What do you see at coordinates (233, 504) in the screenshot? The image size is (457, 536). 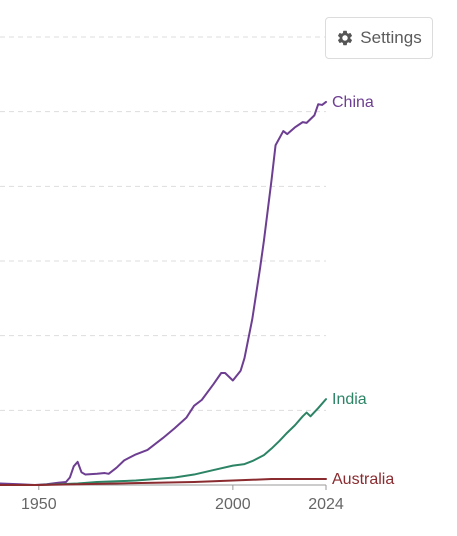 I see `x-tick-label: 2000` at bounding box center [233, 504].